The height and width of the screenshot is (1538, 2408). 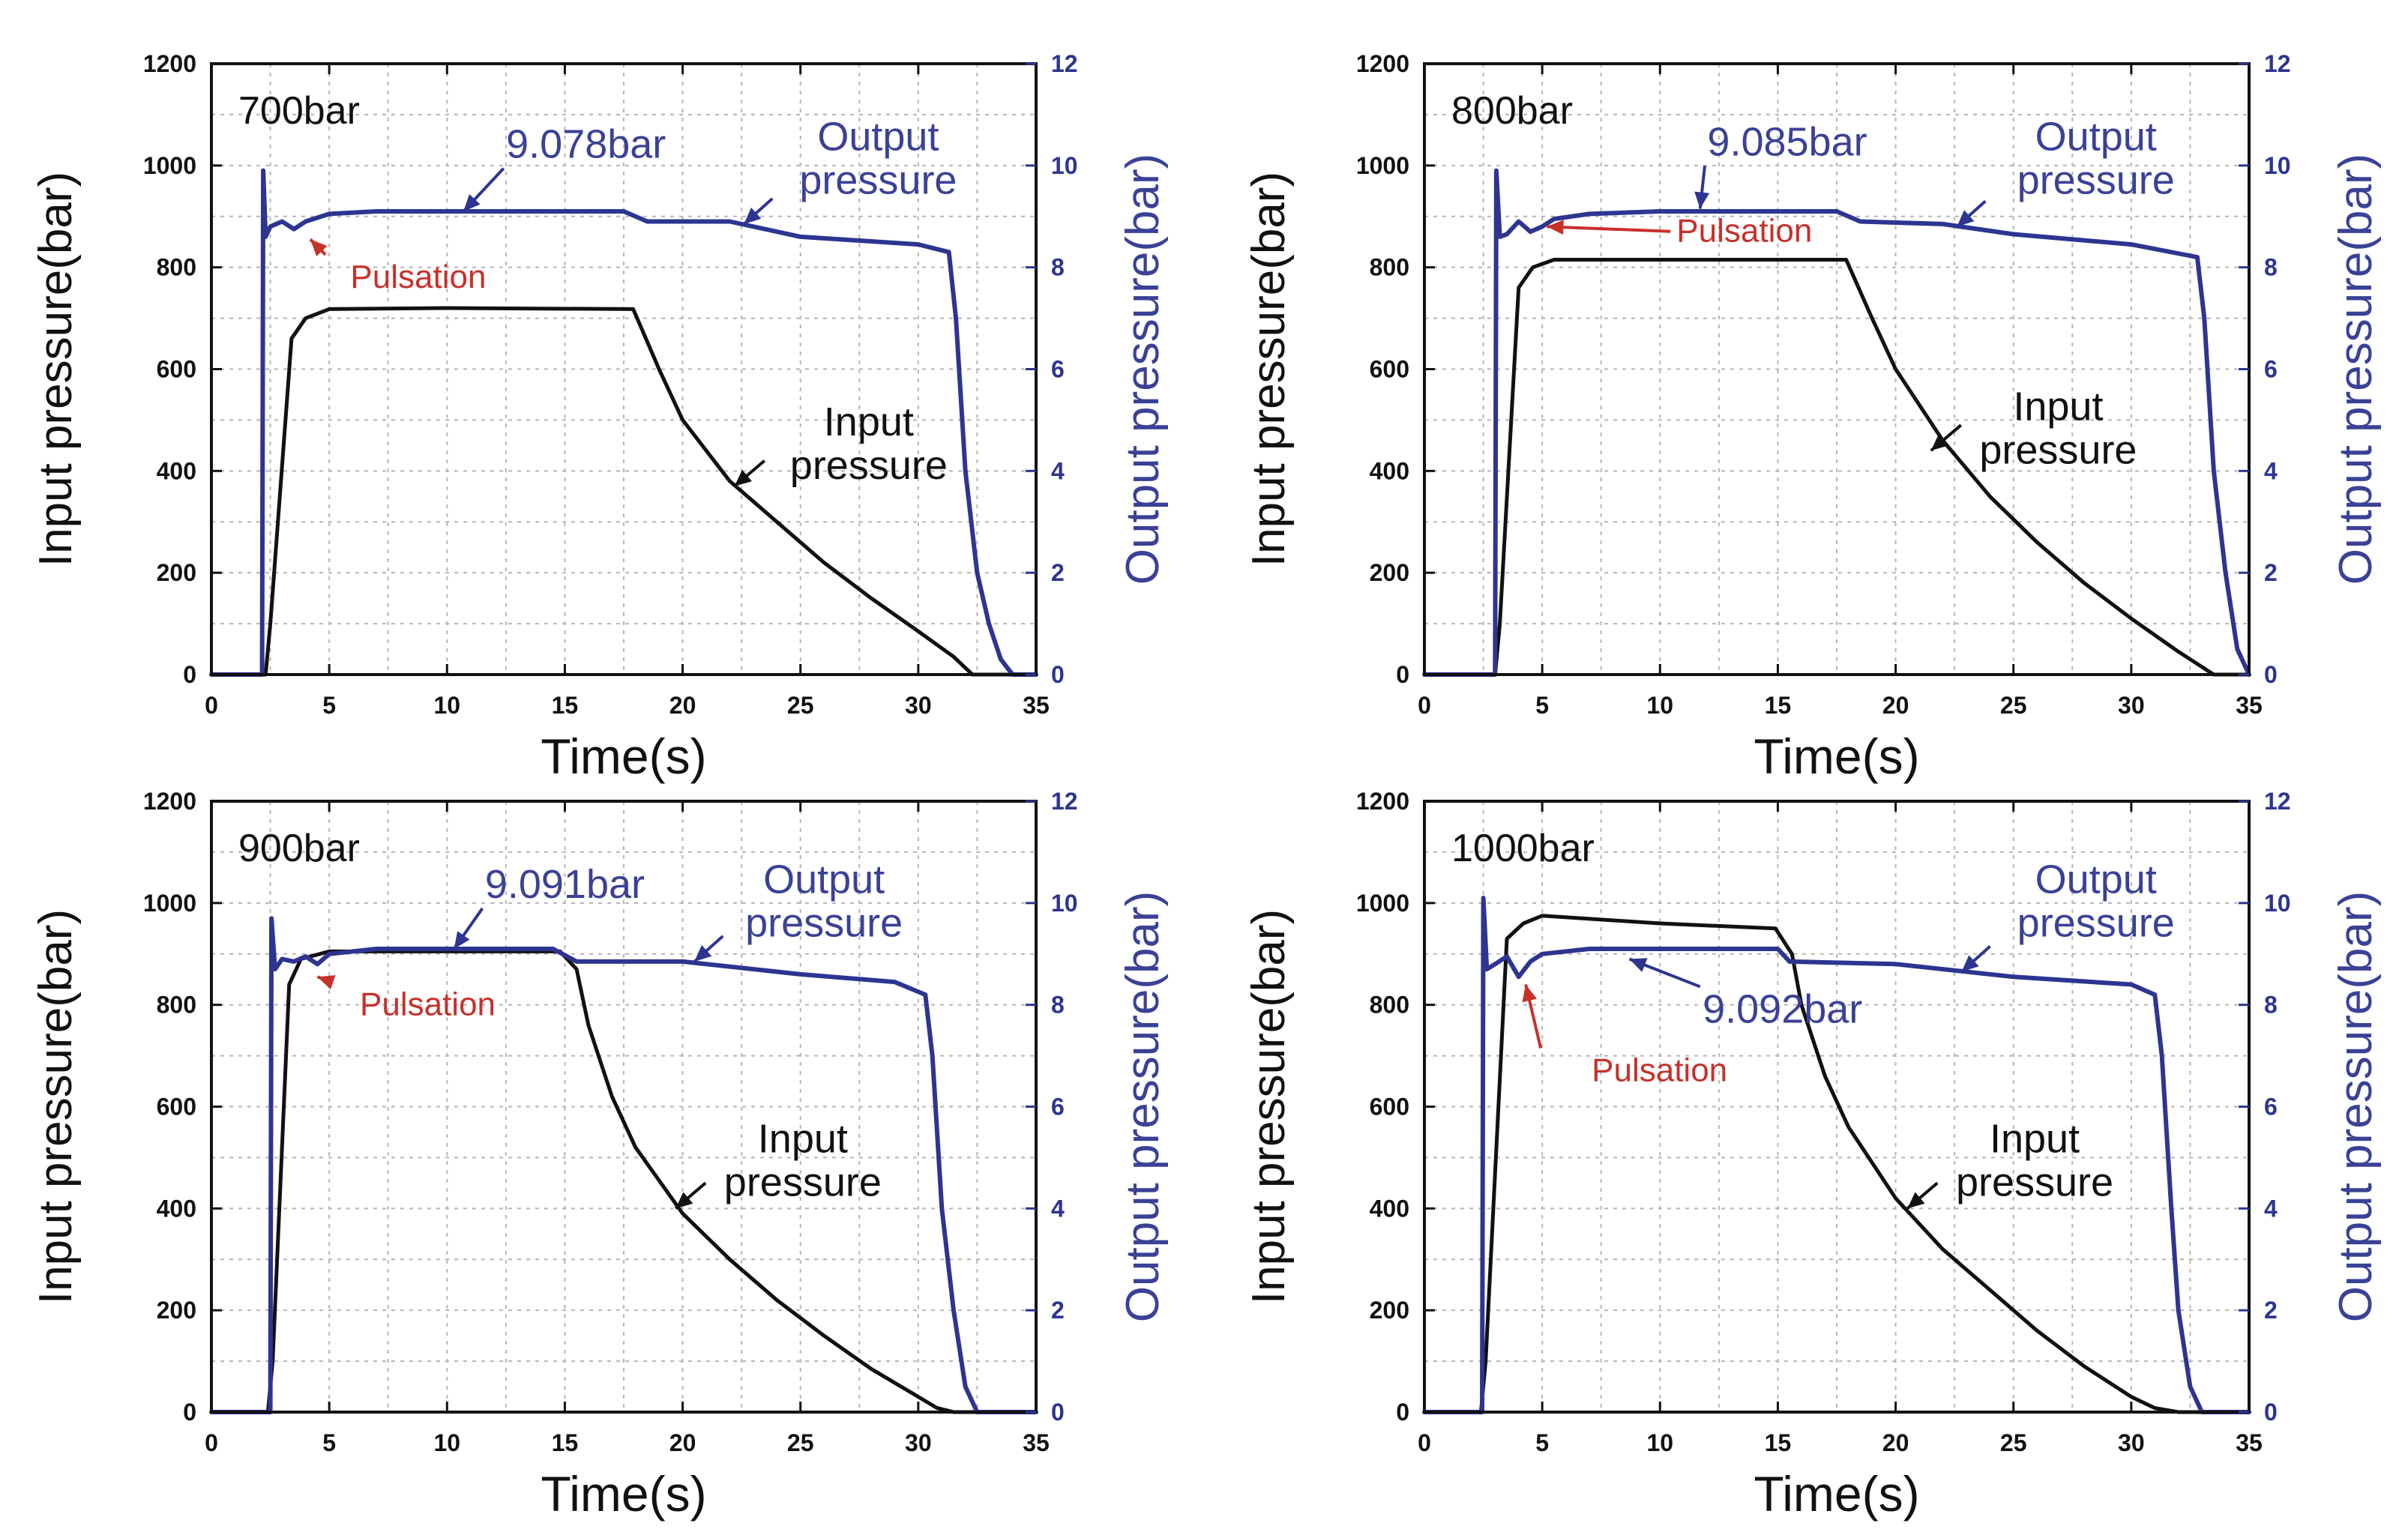 What do you see at coordinates (1609, 229) in the screenshot?
I see `pulsation-arrow-shaft` at bounding box center [1609, 229].